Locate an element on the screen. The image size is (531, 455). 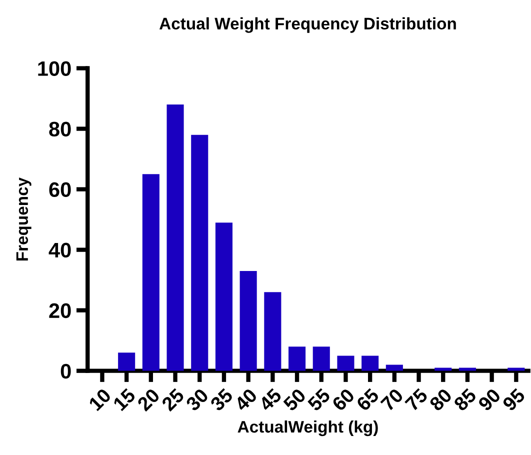
x-tick-label: 75 is located at coordinates (416, 400).